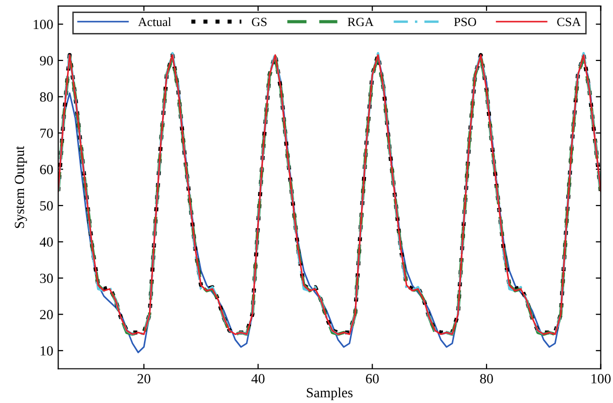 This screenshot has width=613, height=403. I want to click on y-tick-label: 100, so click(43, 25).